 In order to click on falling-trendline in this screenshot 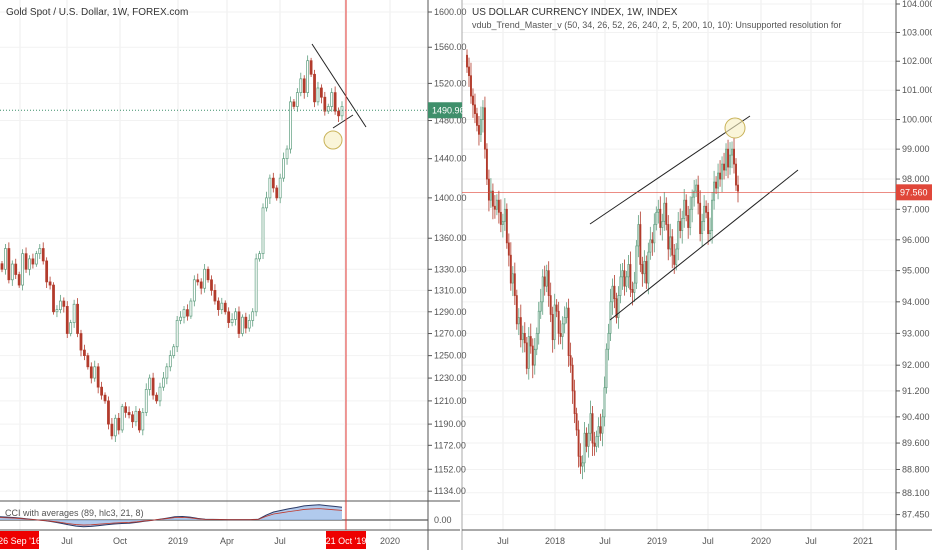, I will do `click(339, 85)`.